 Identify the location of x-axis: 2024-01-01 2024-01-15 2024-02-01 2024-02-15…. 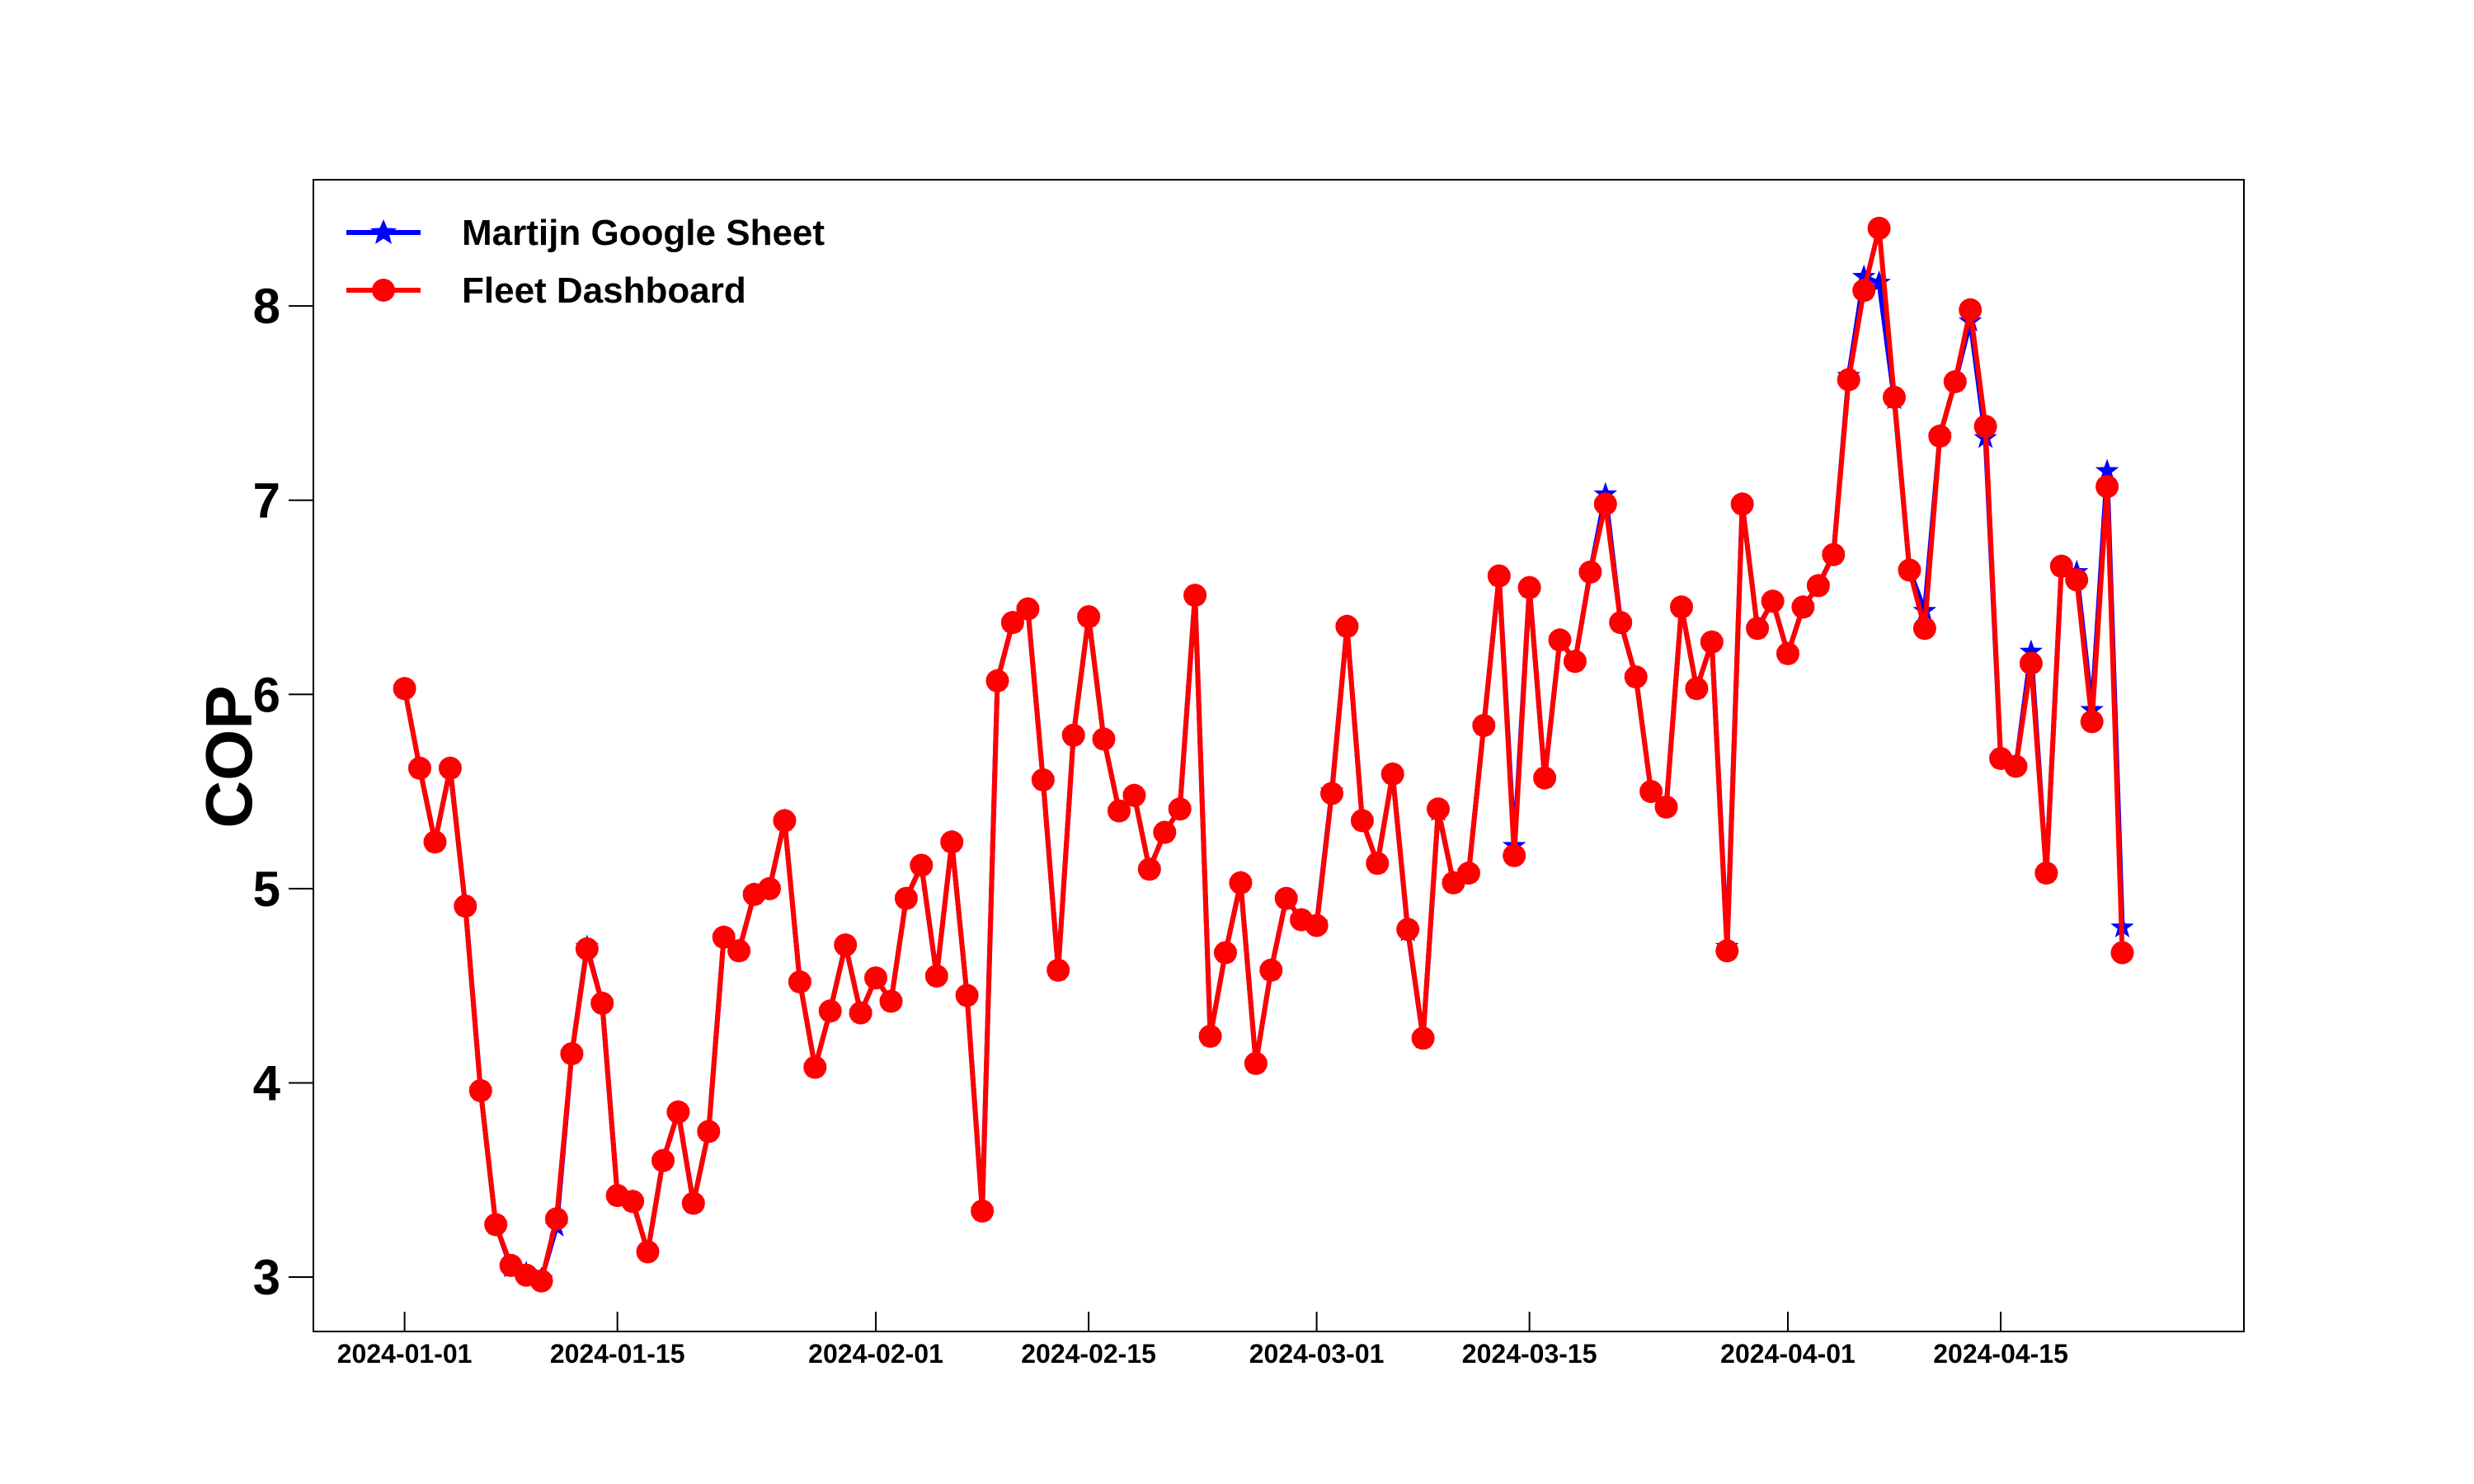
(1202, 1340).